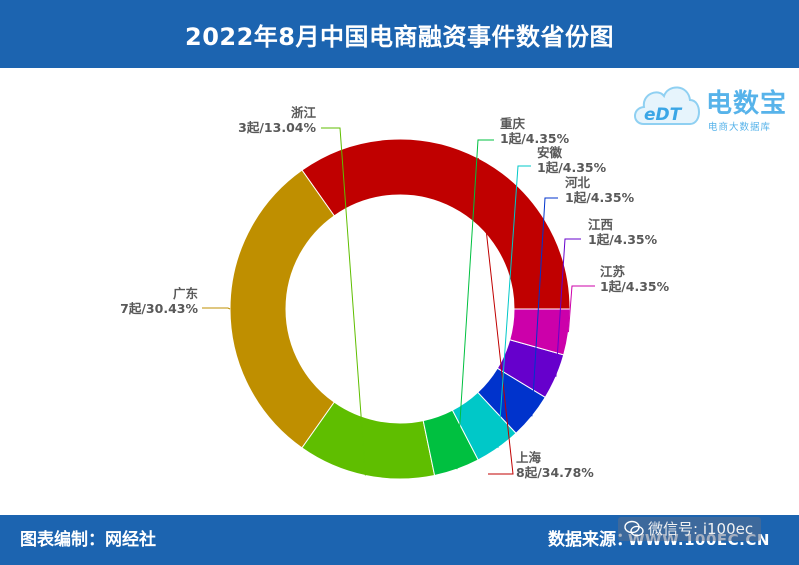 The width and height of the screenshot is (799, 565). I want to click on wechat-watermark: 微信号: i100ec, so click(690, 529).